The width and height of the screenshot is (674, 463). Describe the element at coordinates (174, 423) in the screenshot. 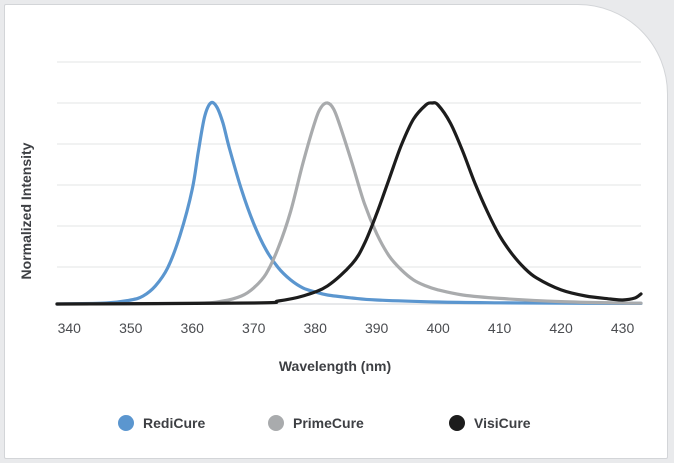

I see `legend-label-redicure: RediCure` at that location.